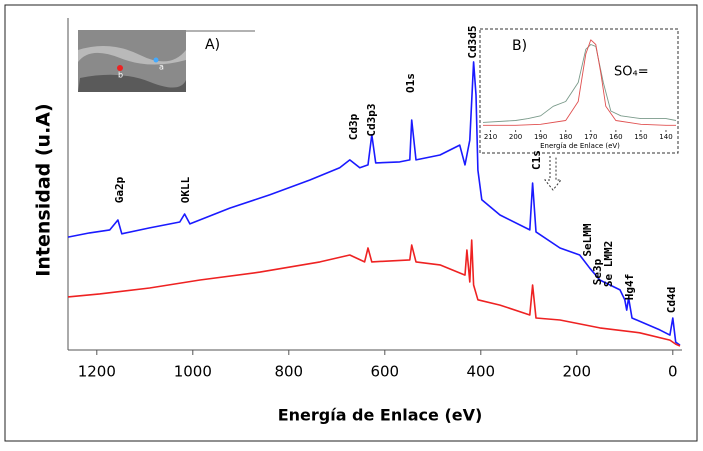 The image size is (703, 451). Describe the element at coordinates (615, 137) in the screenshot. I see `x-tick-label: 160` at that location.